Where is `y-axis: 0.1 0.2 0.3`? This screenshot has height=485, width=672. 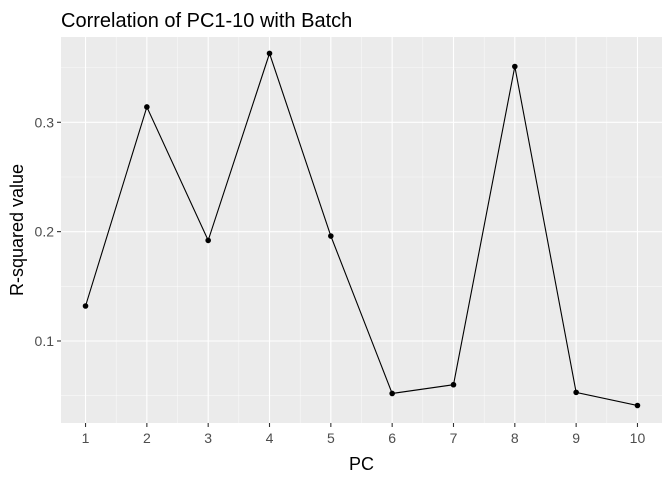 y-axis: 0.1 0.2 0.3 is located at coordinates (48, 231).